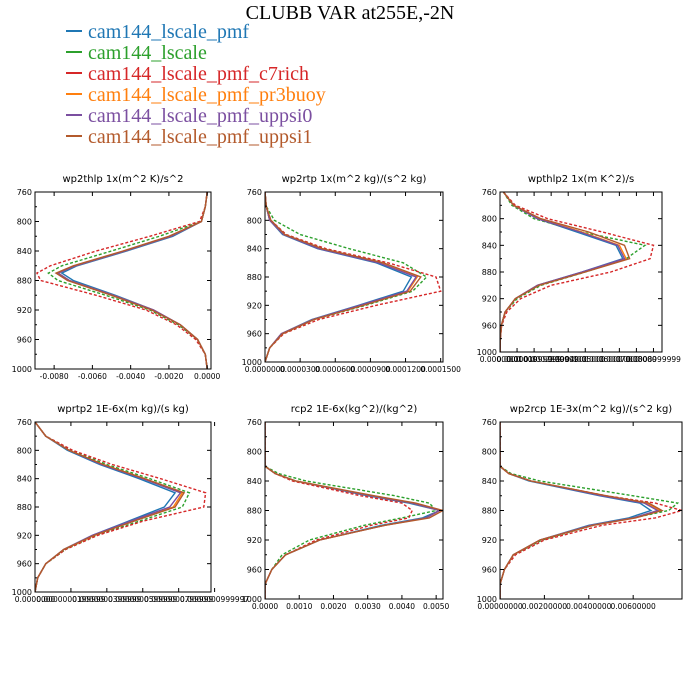 This screenshot has height=700, width=700. What do you see at coordinates (169, 32) in the screenshot?
I see `legend-label: cam144_lscale_pmf` at bounding box center [169, 32].